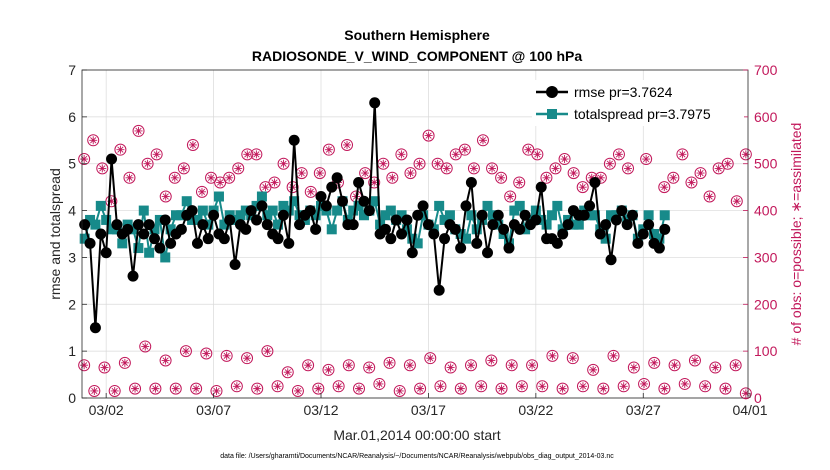  I want to click on x-tick-label: 04/01, so click(749, 410).